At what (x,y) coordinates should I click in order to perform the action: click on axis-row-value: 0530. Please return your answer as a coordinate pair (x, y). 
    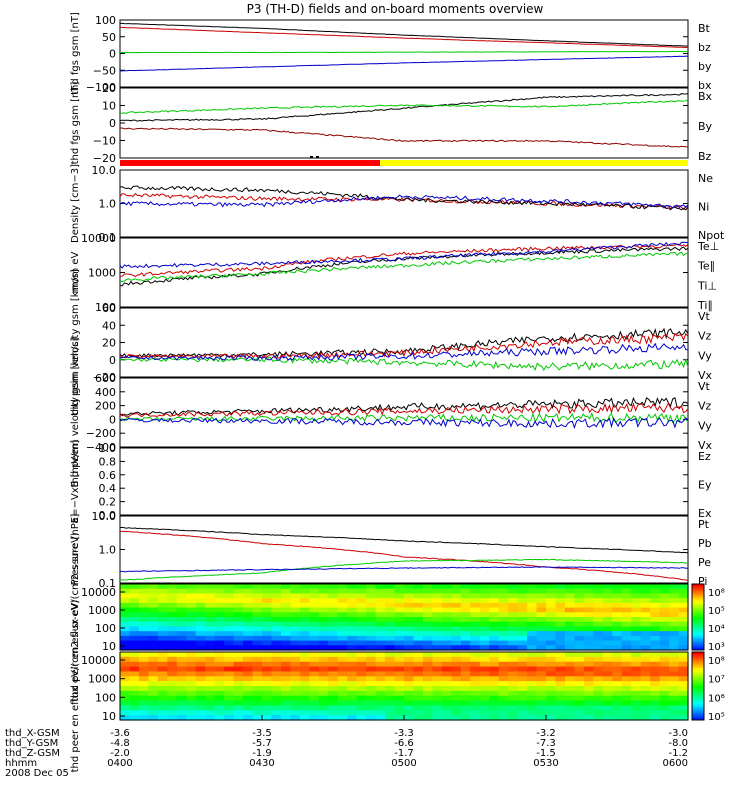
    Looking at the image, I should click on (545, 763).